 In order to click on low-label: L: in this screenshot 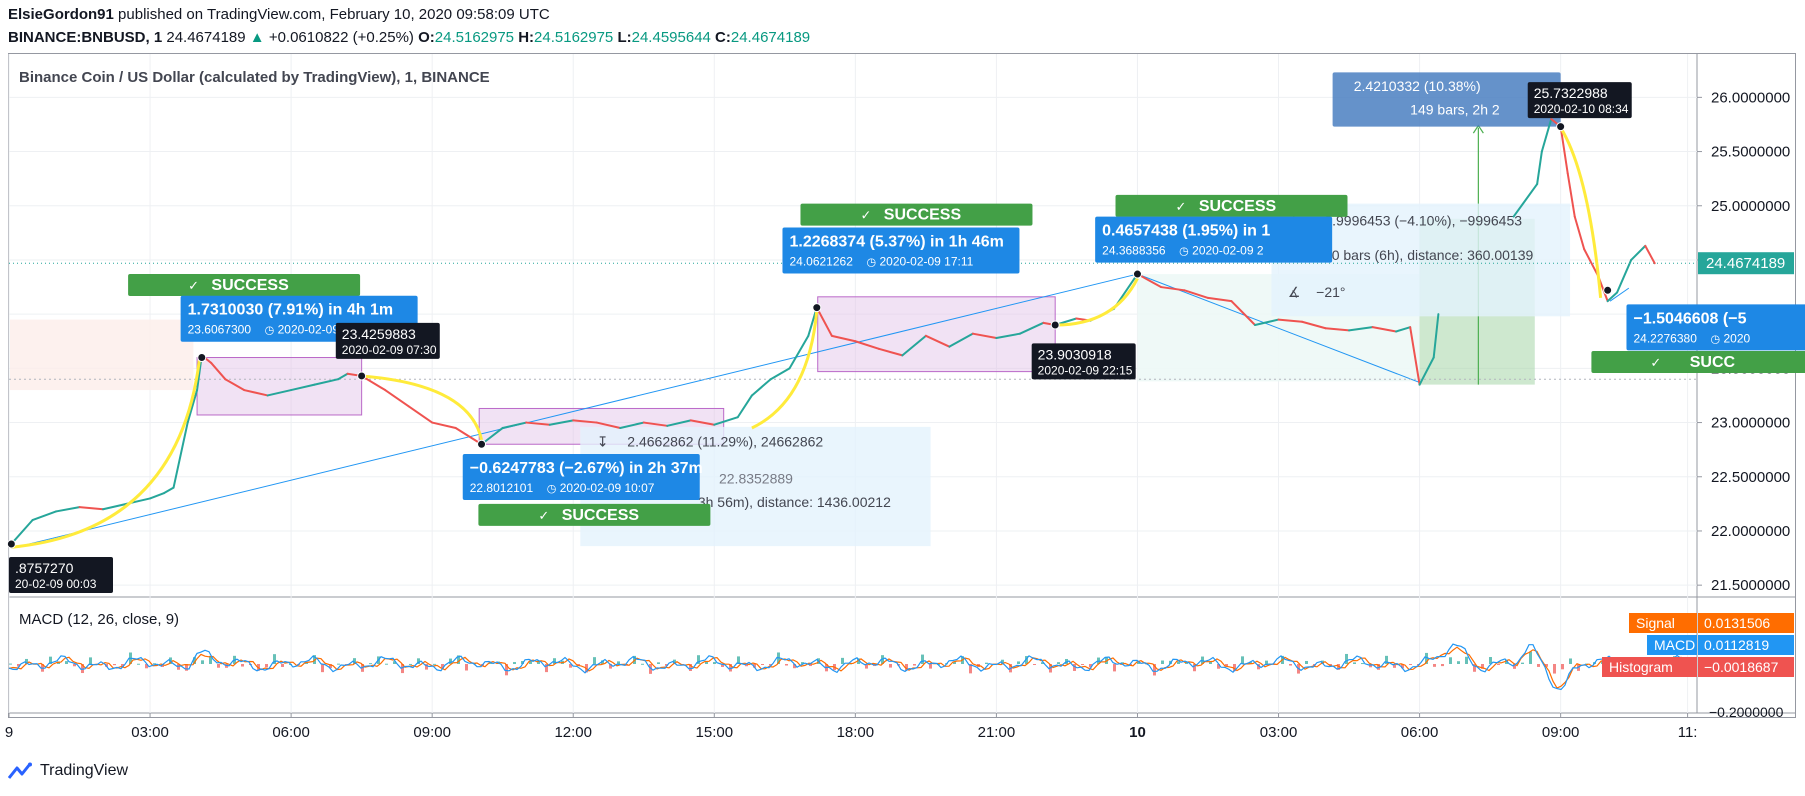, I will do `click(624, 37)`.